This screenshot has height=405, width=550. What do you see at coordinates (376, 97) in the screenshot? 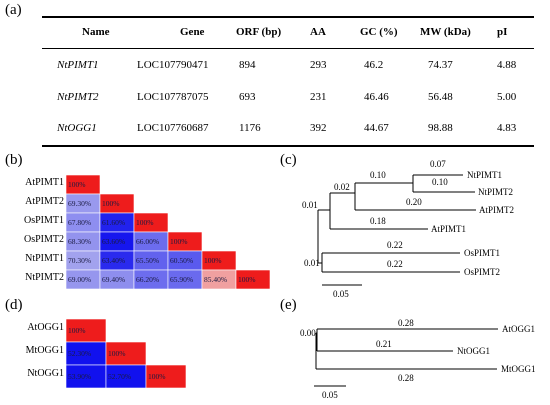
I see `cell-gc: 46.46` at bounding box center [376, 97].